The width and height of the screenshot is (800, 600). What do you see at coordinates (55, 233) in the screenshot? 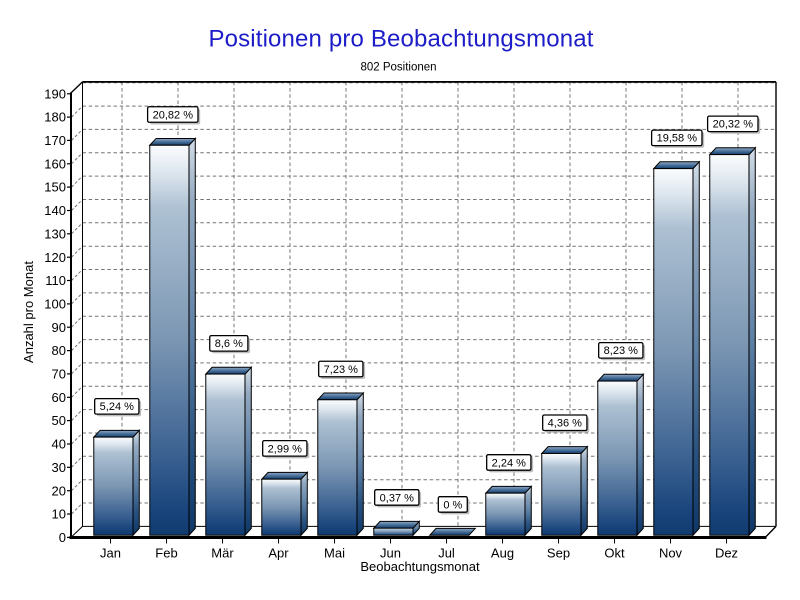
I see `svg-text: 130` at bounding box center [55, 233].